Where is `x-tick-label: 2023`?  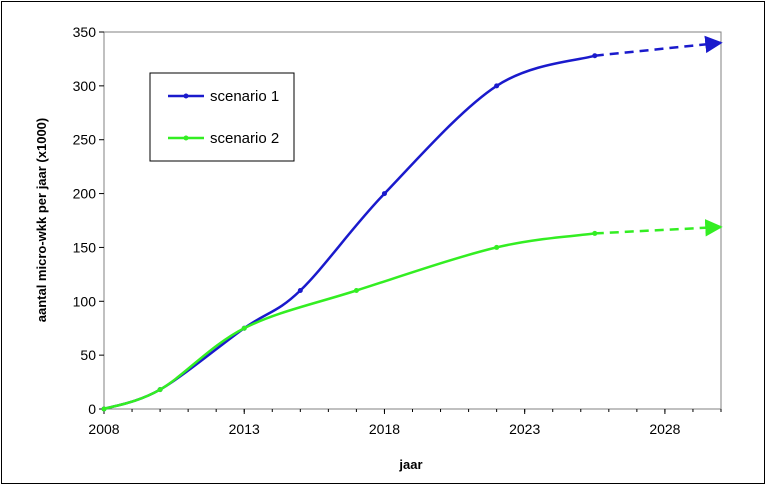
x-tick-label: 2023 is located at coordinates (524, 429).